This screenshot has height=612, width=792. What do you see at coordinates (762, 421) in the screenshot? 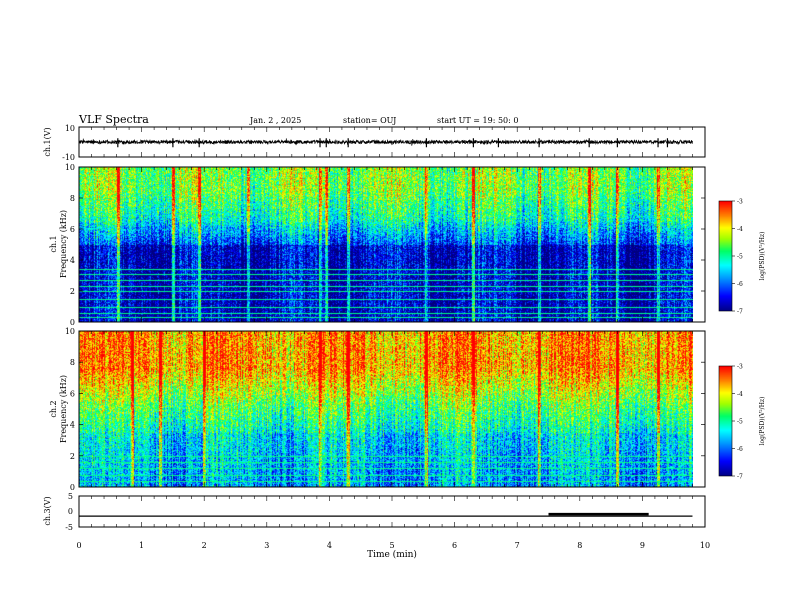
I see `ch2-colorbar-label: log(PSD)(V²/Hz)` at bounding box center [762, 421].